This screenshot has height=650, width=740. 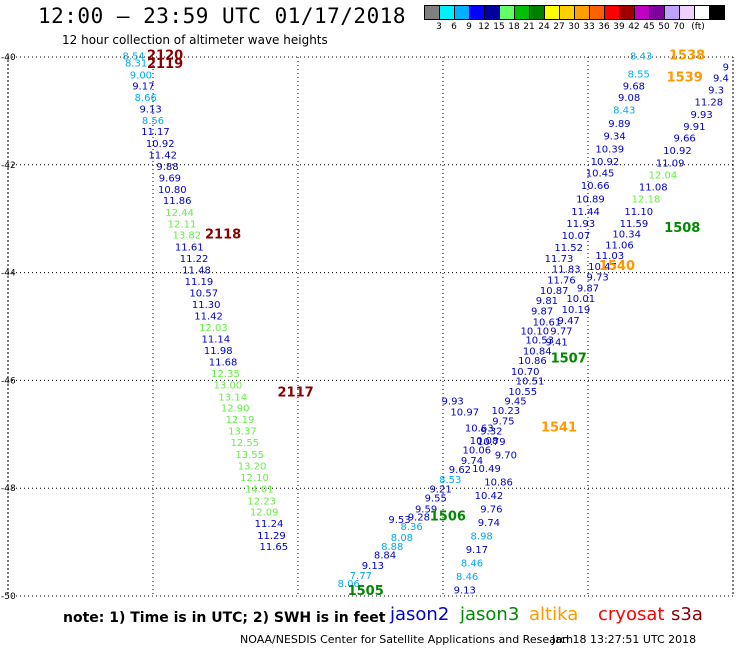 I want to click on wave-height-label: 7.77, so click(x=361, y=576).